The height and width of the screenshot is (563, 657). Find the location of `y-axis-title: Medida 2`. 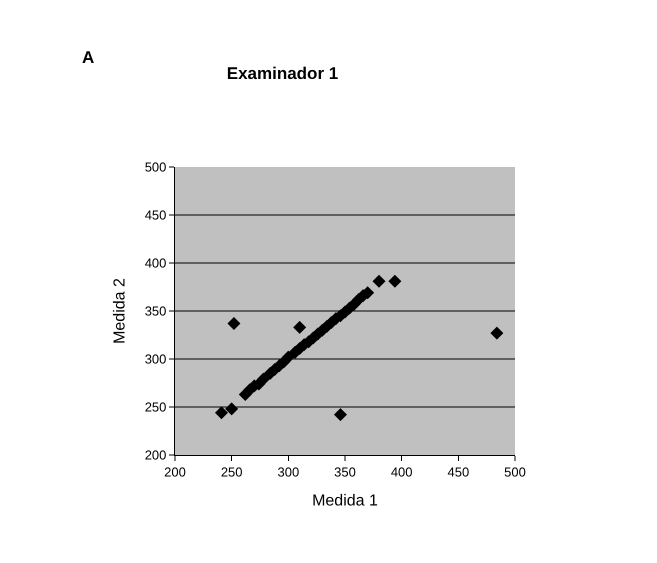

y-axis-title: Medida 2 is located at coordinates (120, 311).